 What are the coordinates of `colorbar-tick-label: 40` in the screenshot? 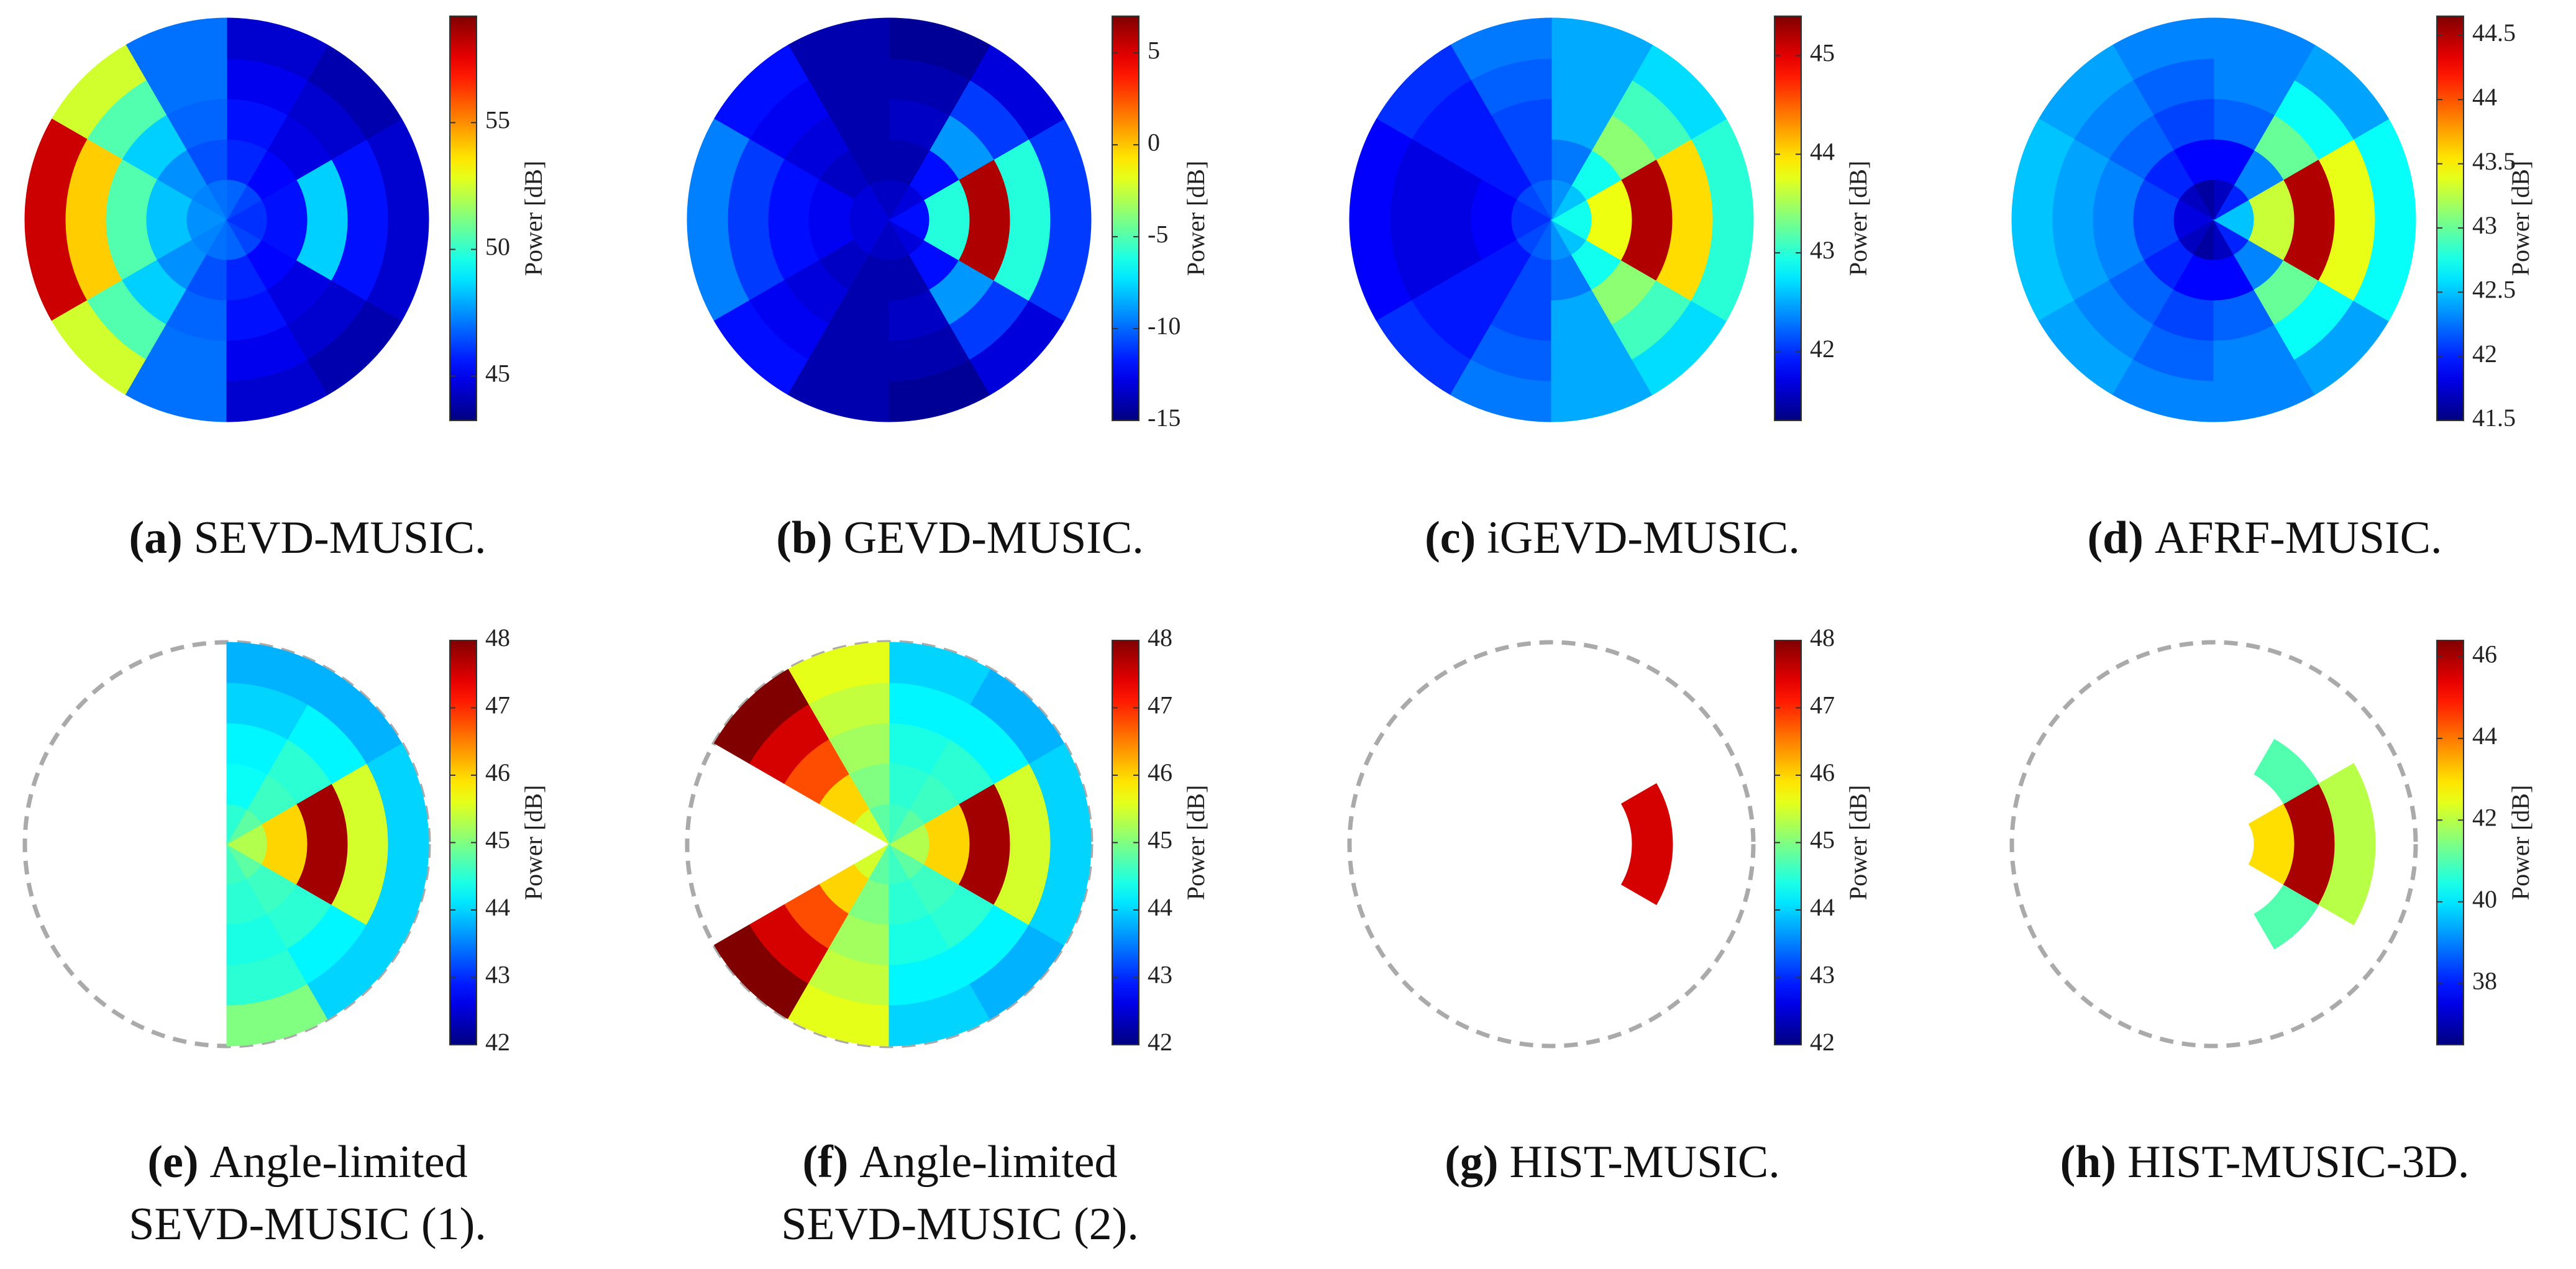 It's located at (2484, 899).